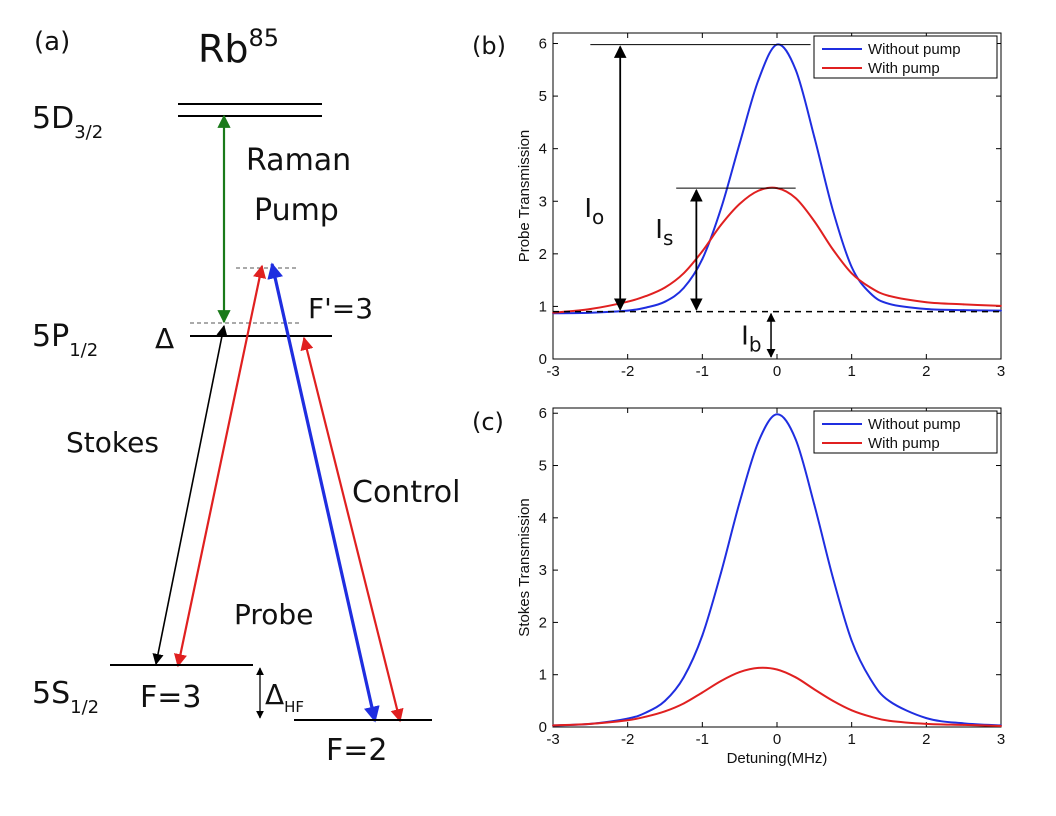 The image size is (1056, 816). I want to click on y-tick-label: 5, so click(543, 466).